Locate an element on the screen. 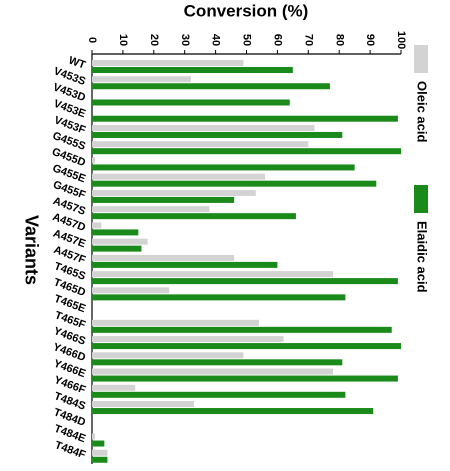  x-tick-label: 40 is located at coordinates (216, 40).